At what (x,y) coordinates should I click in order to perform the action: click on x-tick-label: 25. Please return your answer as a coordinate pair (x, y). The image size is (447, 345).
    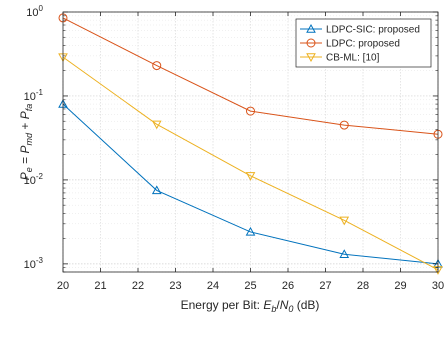
    Looking at the image, I should click on (250, 286).